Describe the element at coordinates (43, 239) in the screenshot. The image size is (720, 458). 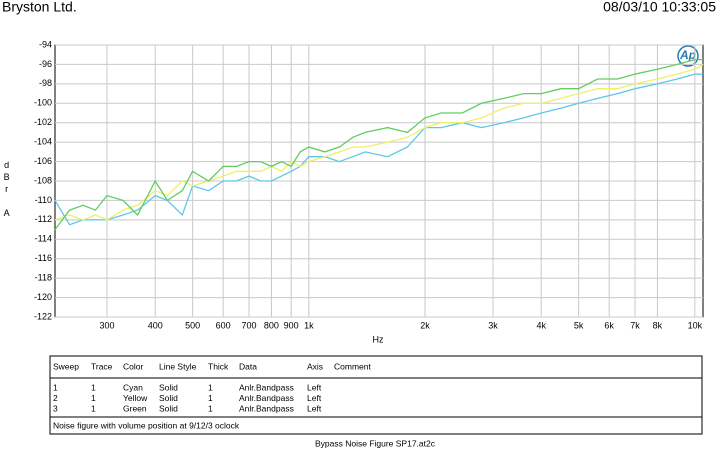
I see `y-tick-label: -114` at that location.